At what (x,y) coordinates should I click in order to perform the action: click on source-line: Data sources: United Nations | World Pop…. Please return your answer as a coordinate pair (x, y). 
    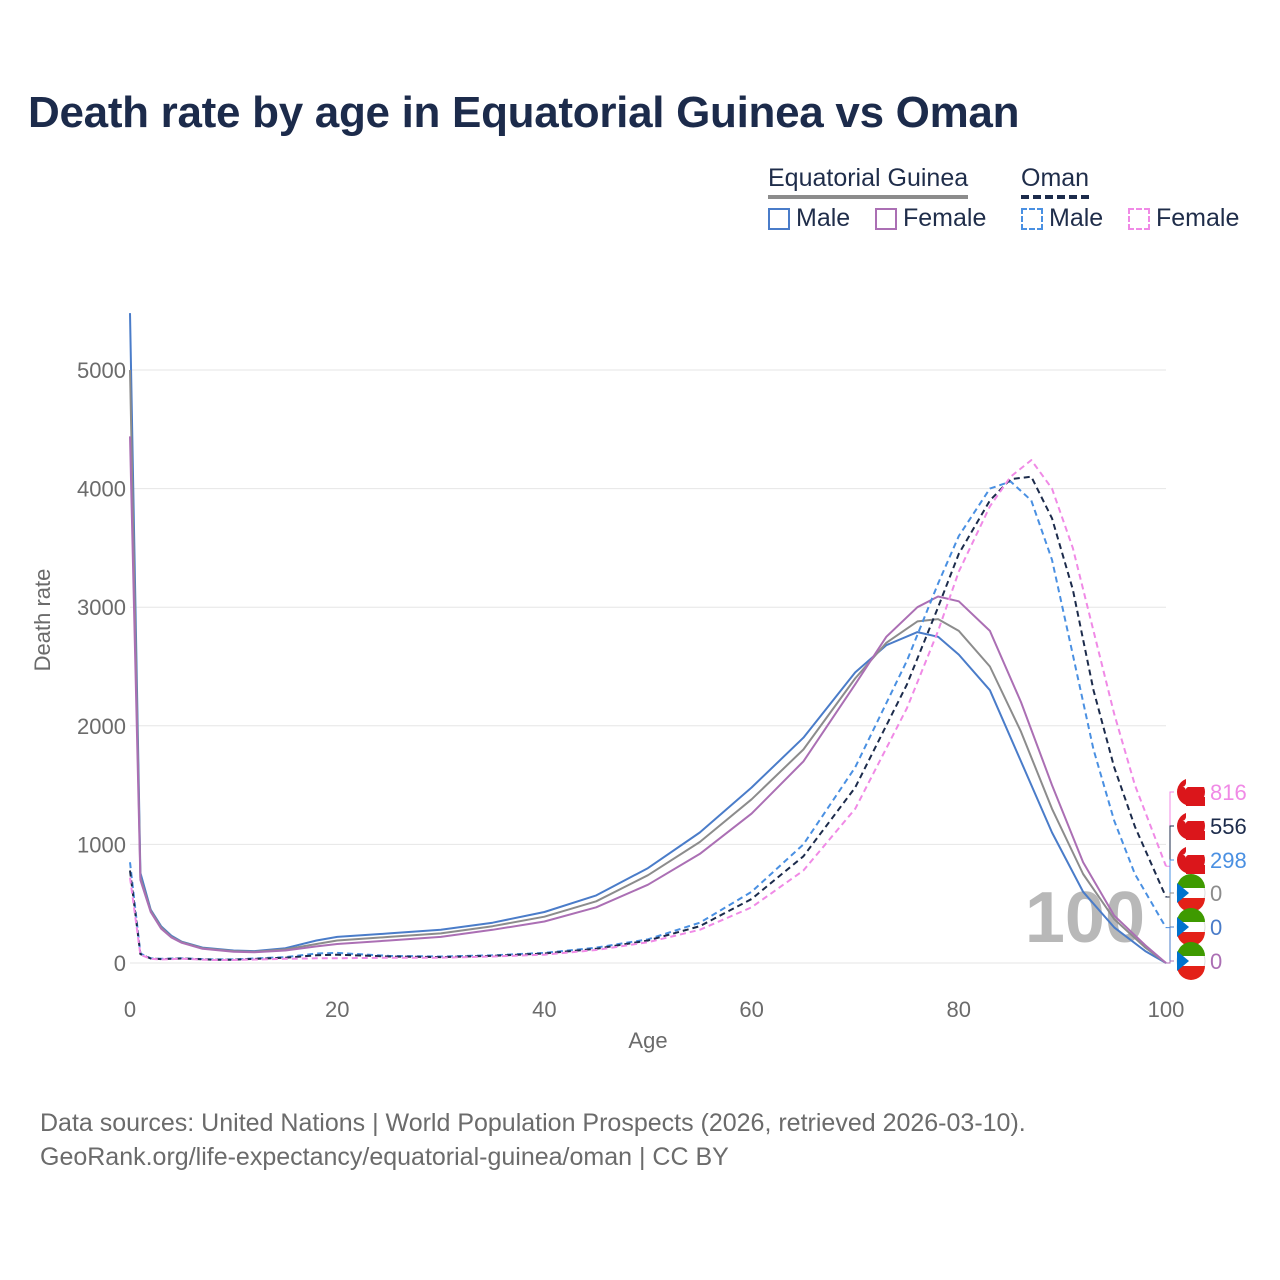
    Looking at the image, I should click on (533, 1123).